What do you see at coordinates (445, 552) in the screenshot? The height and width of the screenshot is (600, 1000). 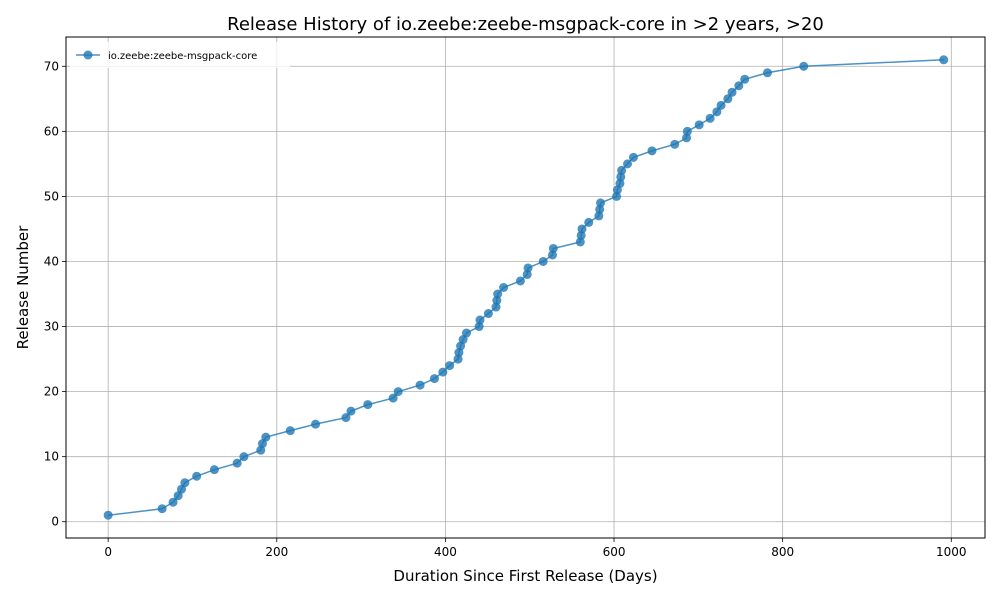 I see `x-tick-label: 400` at bounding box center [445, 552].